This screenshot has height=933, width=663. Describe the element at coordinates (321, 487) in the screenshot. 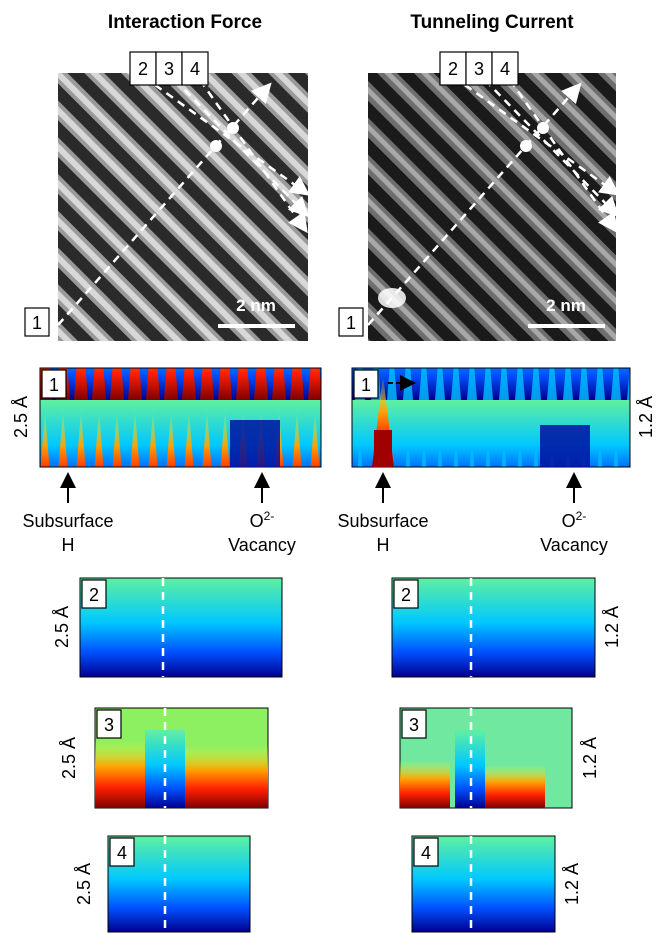

I see `marker-arrows` at that location.